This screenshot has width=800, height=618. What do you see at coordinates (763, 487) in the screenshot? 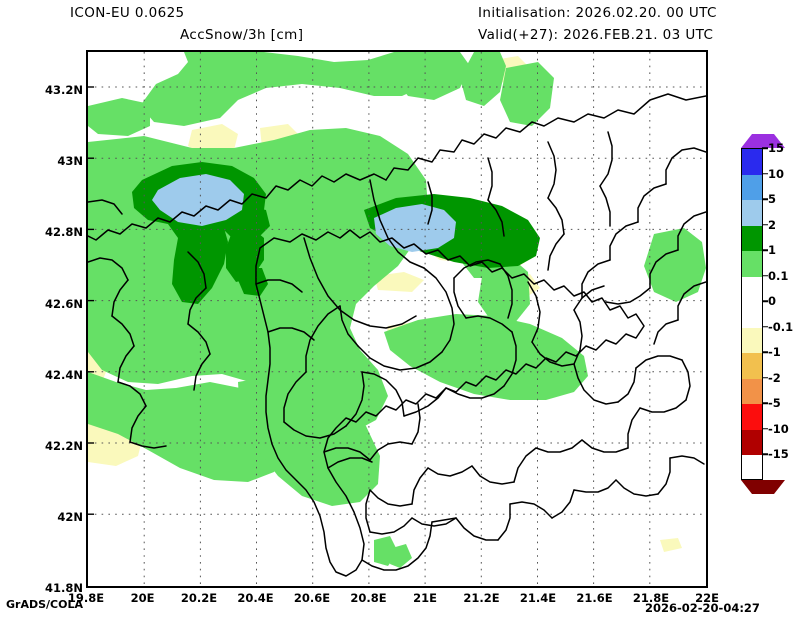
I see `colorbar-bottom-arrow` at bounding box center [763, 487].